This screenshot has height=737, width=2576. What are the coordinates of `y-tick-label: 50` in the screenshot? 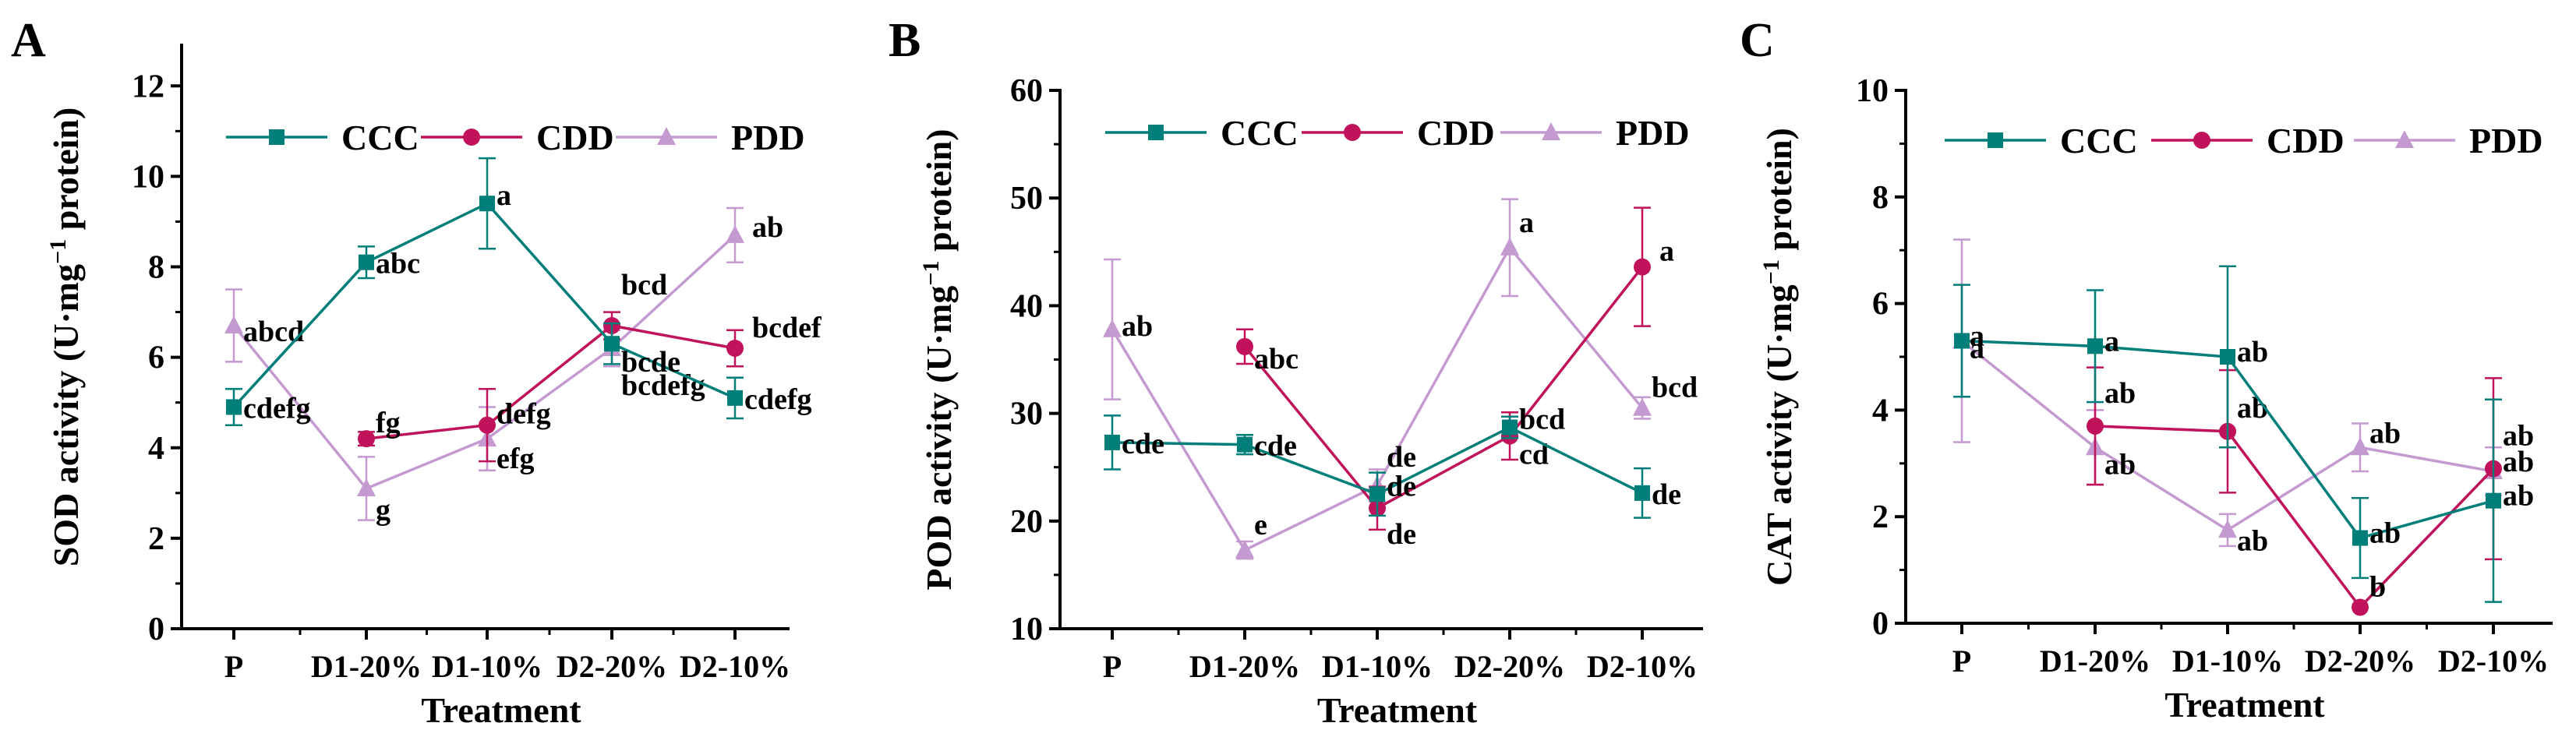 It's located at (1026, 199).